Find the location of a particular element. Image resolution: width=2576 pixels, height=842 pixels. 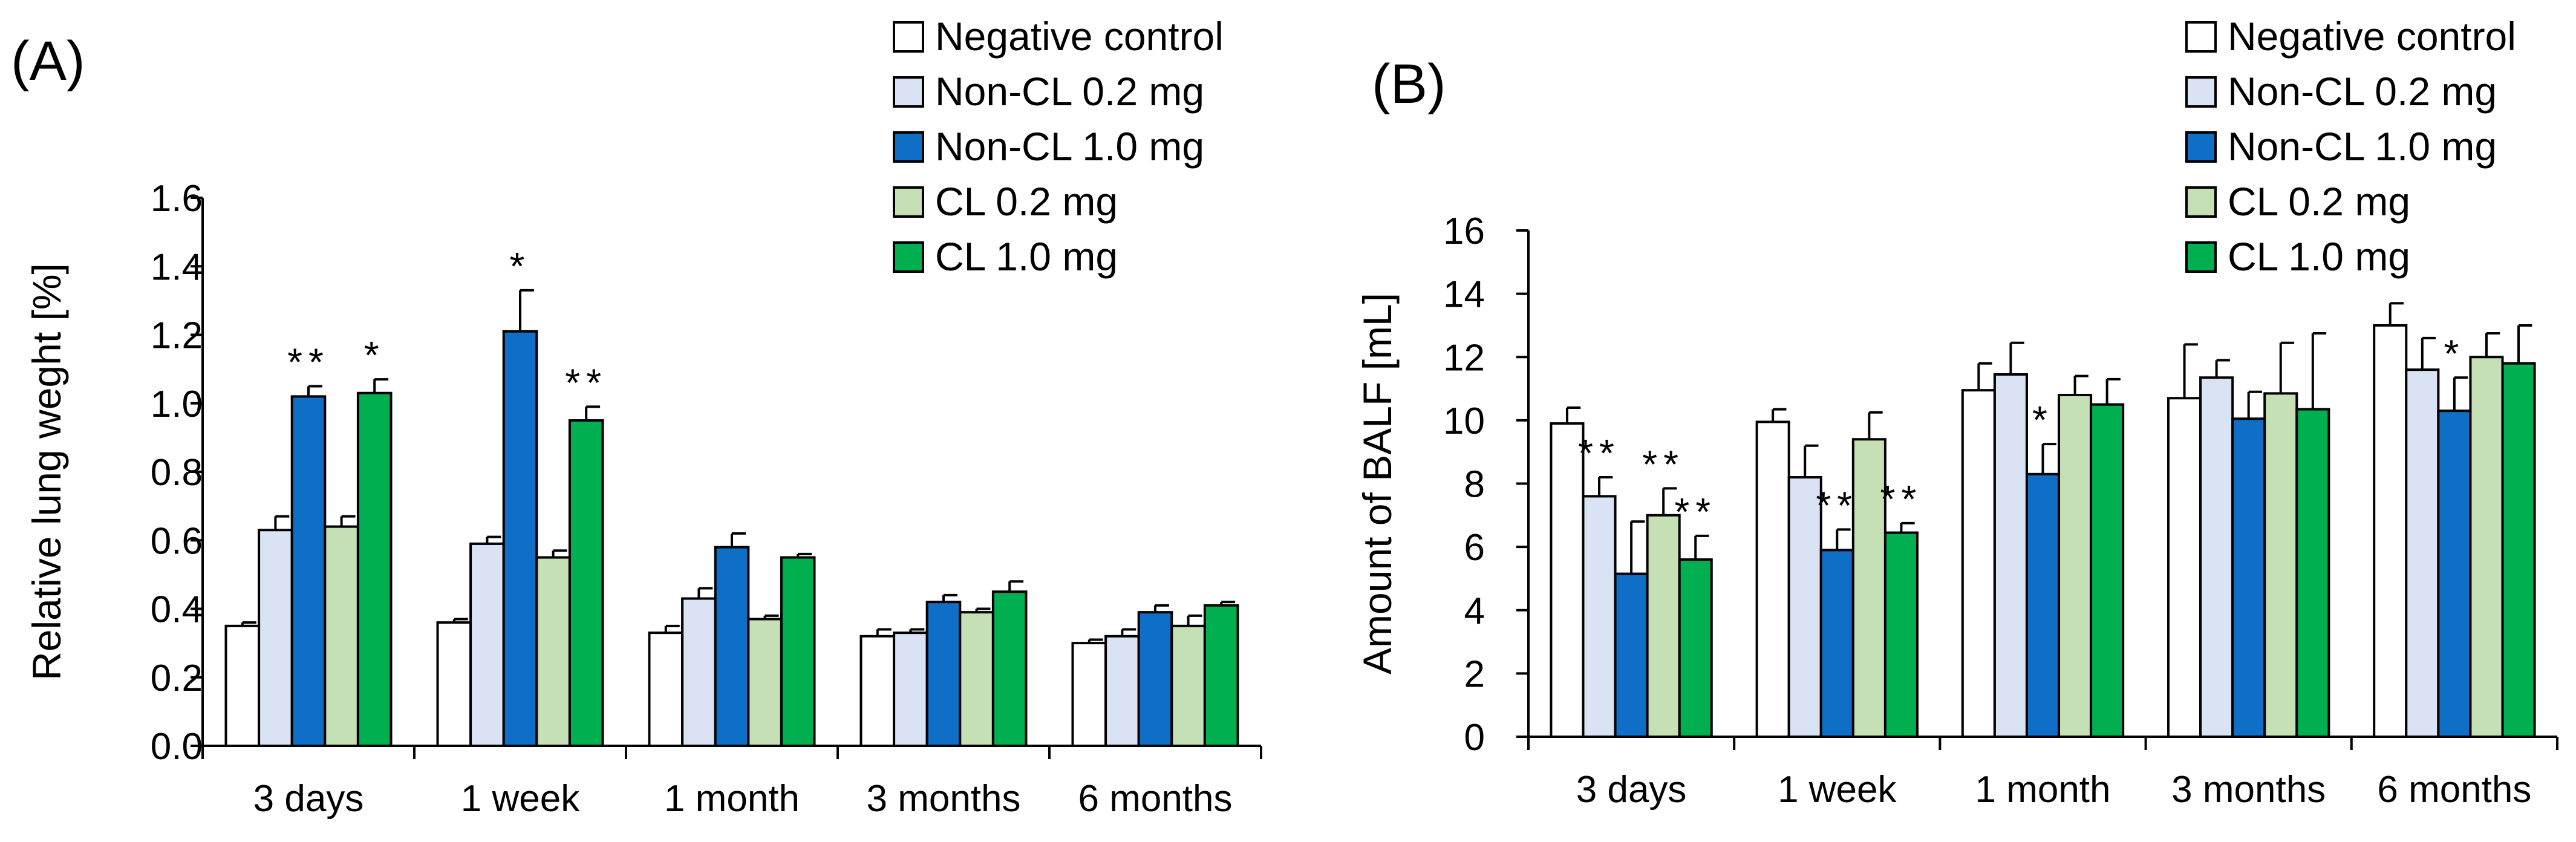

y-tick-label: 14 is located at coordinates (1464, 295).